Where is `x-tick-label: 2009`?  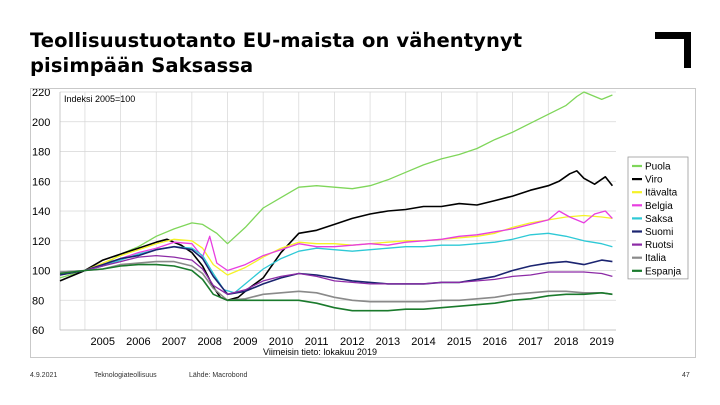 x-tick-label: 2009 is located at coordinates (245, 342).